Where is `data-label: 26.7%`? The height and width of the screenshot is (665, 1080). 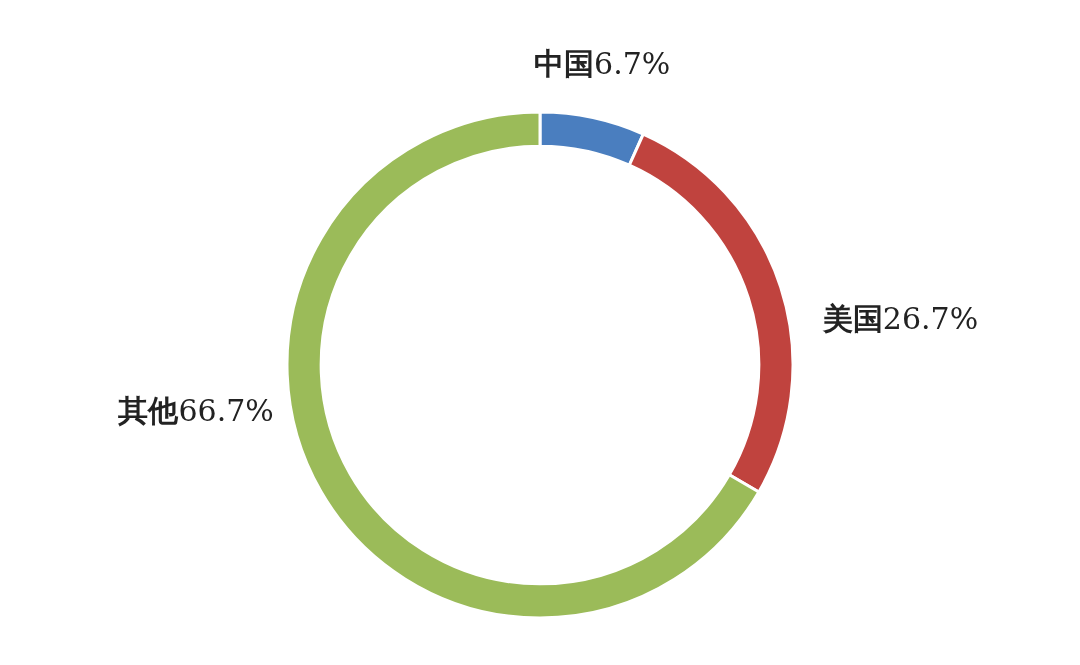
data-label: 26.7% is located at coordinates (930, 318).